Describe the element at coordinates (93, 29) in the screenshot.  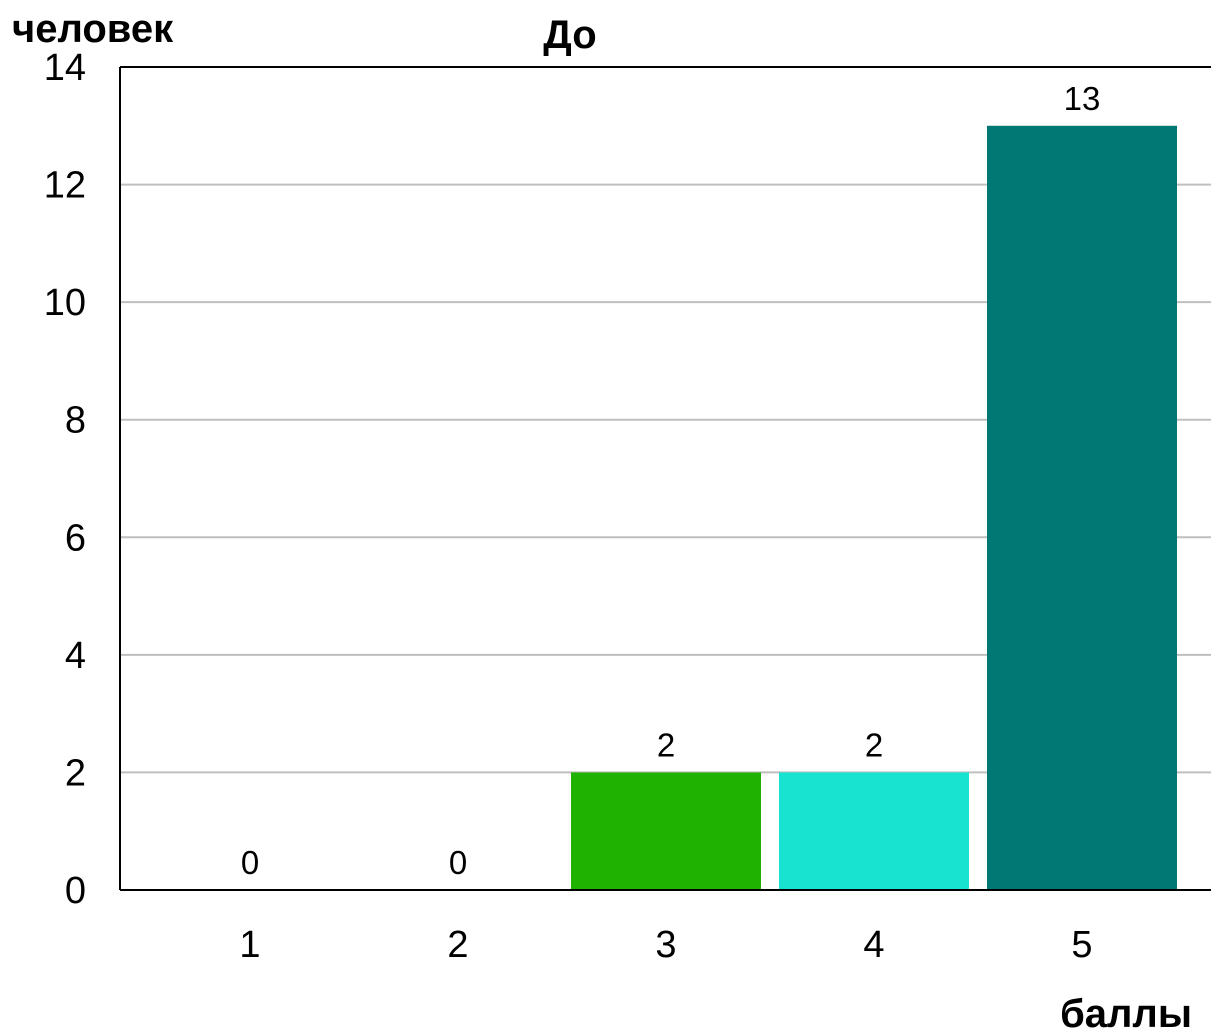
I see `y-axis-label: человек` at that location.